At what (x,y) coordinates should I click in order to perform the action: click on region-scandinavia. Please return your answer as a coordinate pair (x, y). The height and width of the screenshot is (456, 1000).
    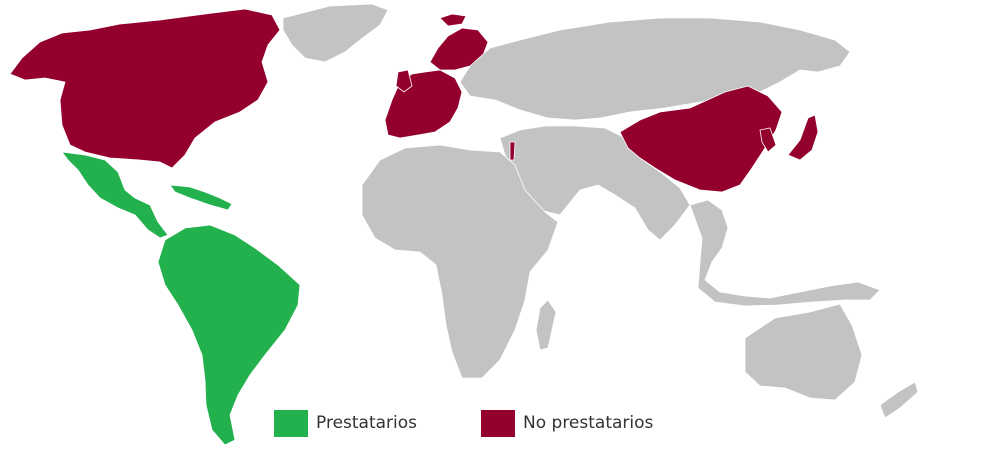
    Looking at the image, I should click on (459, 49).